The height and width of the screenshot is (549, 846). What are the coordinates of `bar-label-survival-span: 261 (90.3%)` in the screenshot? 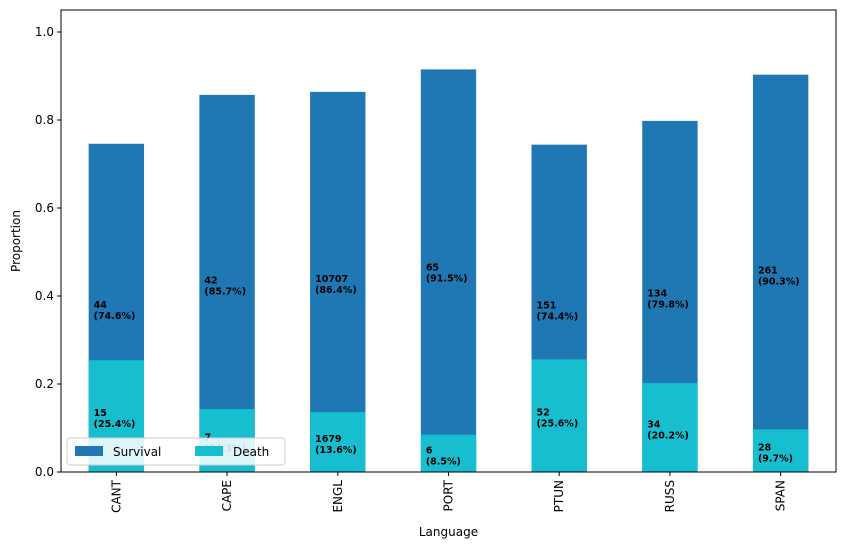 It's located at (779, 276).